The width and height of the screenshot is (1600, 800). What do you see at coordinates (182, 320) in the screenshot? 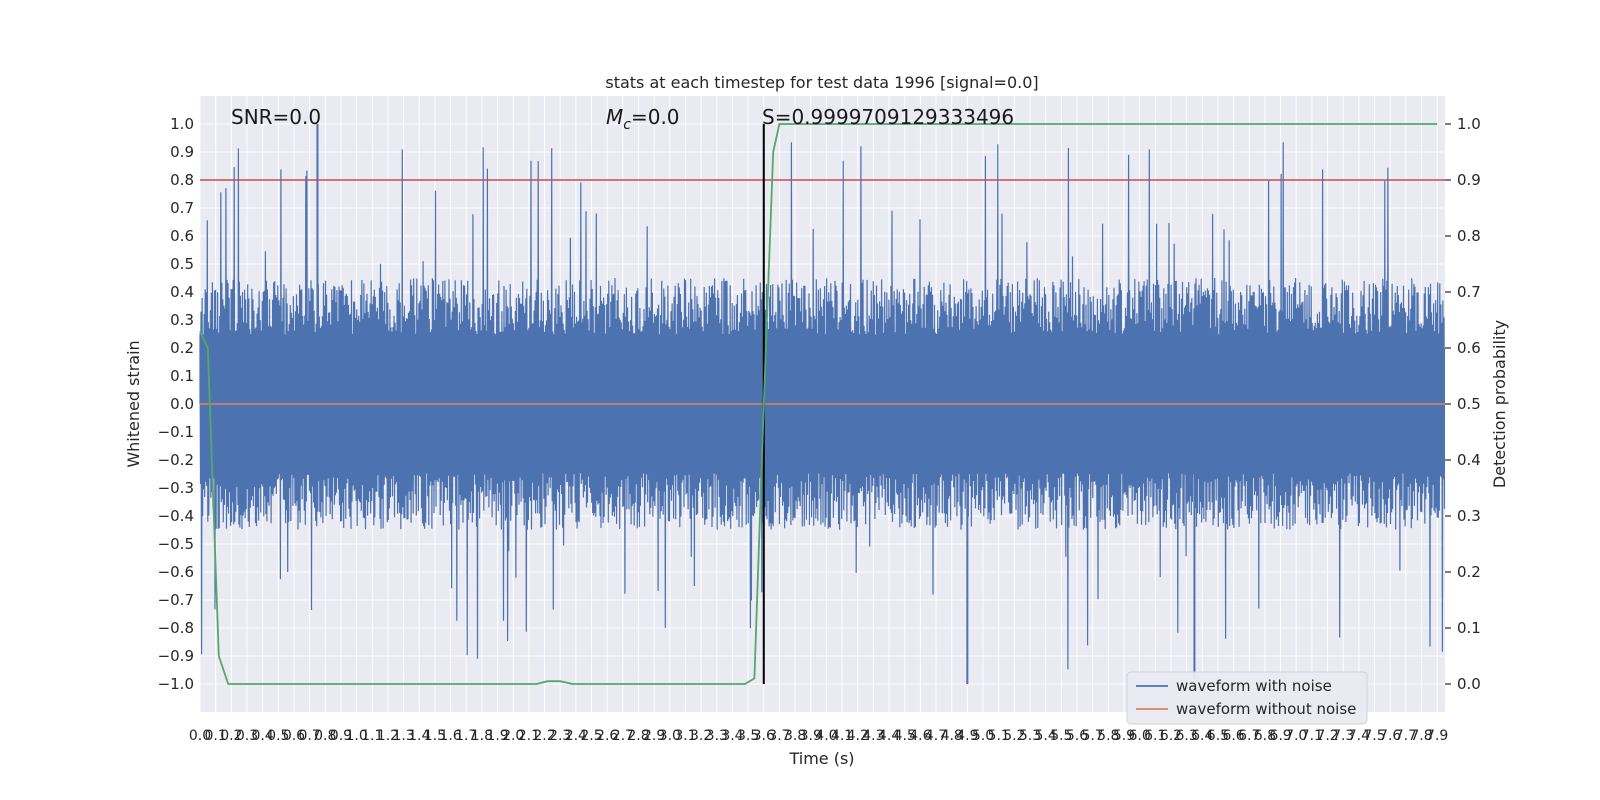
I see `y-tick-label: 0.3` at bounding box center [182, 320].